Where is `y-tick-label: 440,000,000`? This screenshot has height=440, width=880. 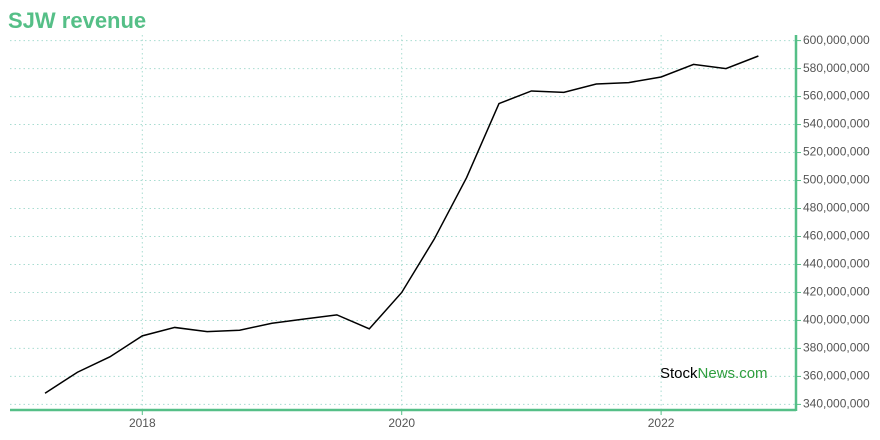 y-tick-label: 440,000,000 is located at coordinates (836, 264).